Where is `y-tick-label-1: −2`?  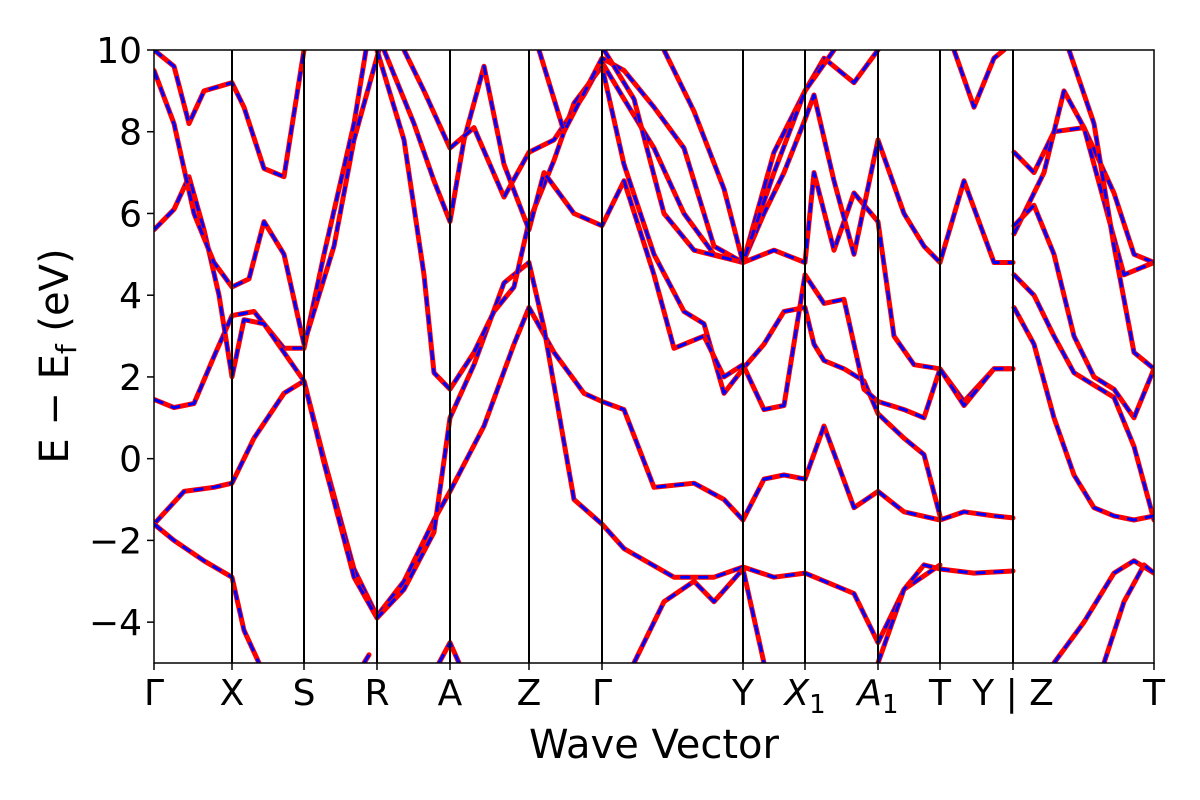 y-tick-label-1: −2 is located at coordinates (115, 541).